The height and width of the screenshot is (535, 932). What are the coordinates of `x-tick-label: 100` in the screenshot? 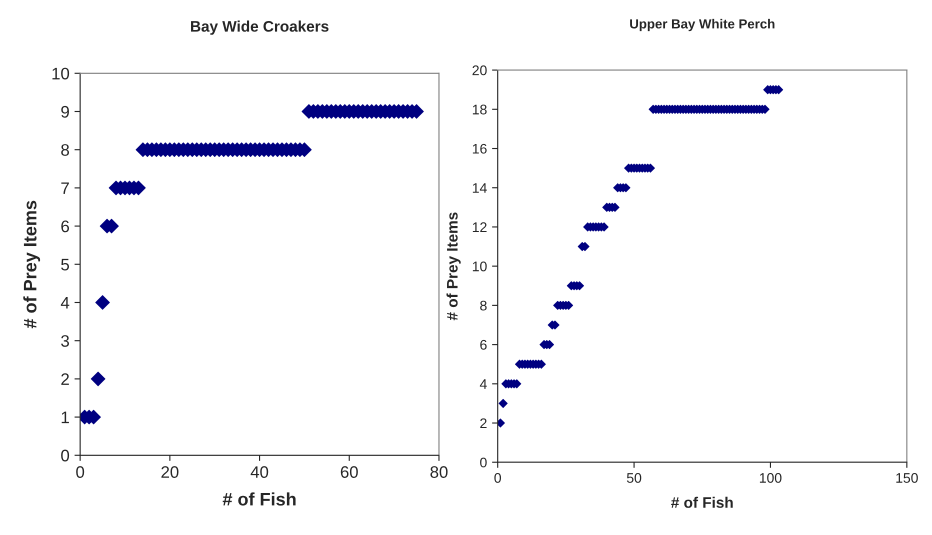 It's located at (771, 478).